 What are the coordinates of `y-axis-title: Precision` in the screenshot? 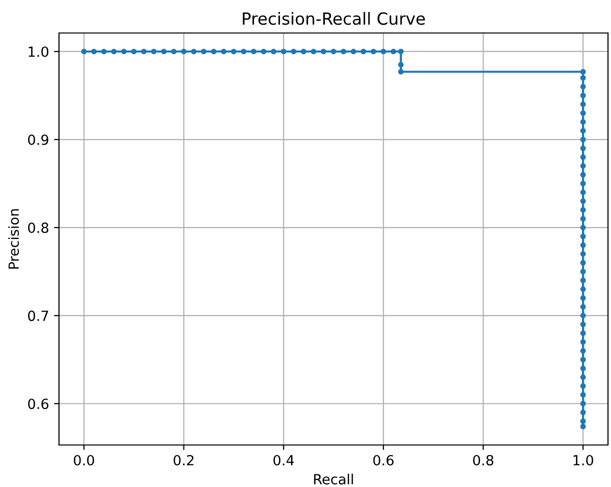 It's located at (13, 239).